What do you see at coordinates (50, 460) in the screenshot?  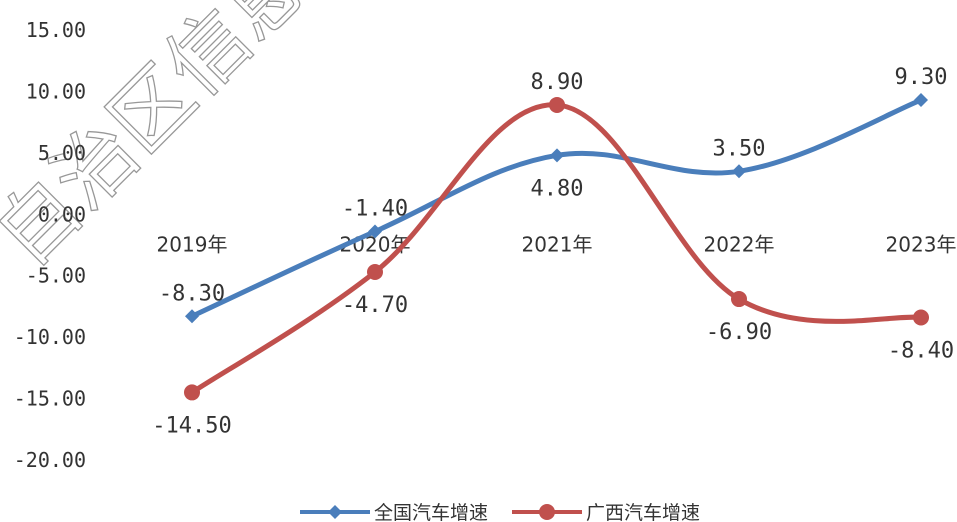 I see `y-tick-label: -20.00` at bounding box center [50, 460].